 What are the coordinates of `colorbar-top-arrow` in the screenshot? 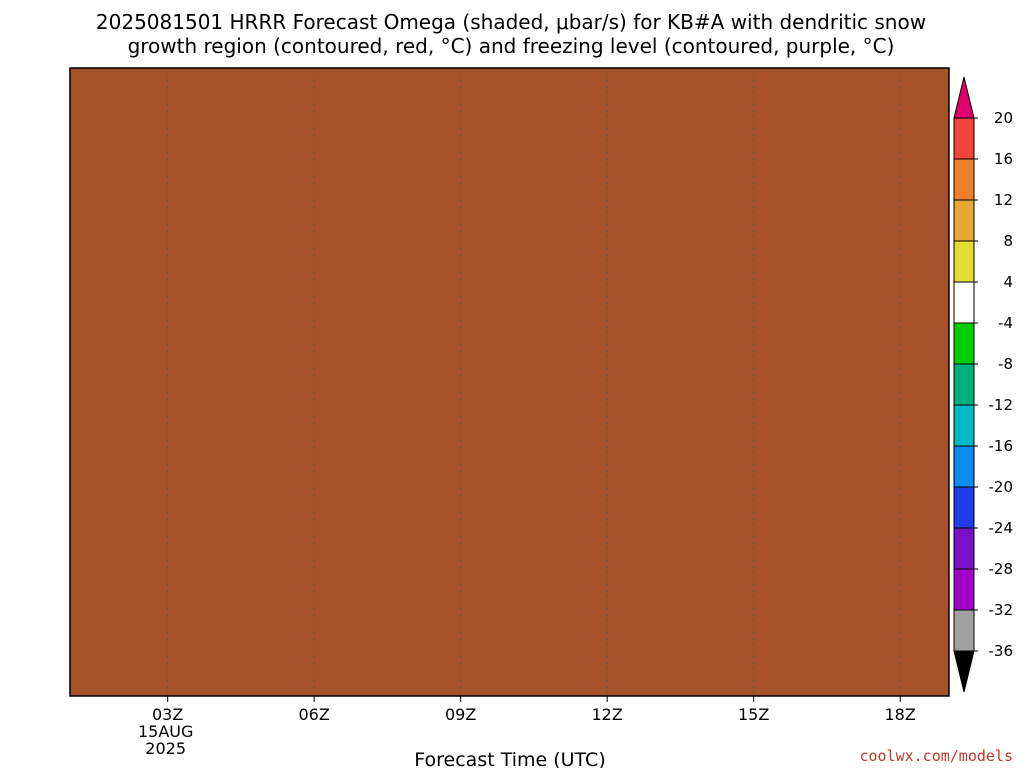 It's located at (964, 97).